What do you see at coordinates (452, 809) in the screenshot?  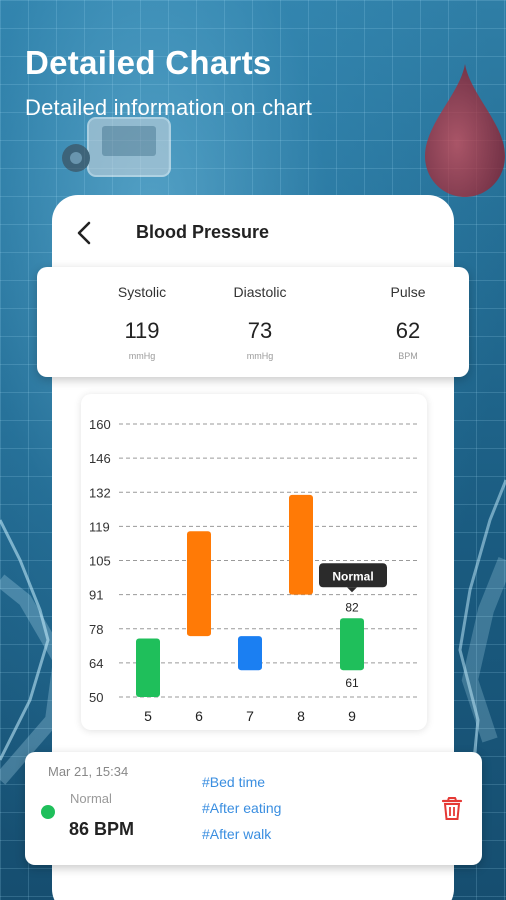 I see `trash-icon` at bounding box center [452, 809].